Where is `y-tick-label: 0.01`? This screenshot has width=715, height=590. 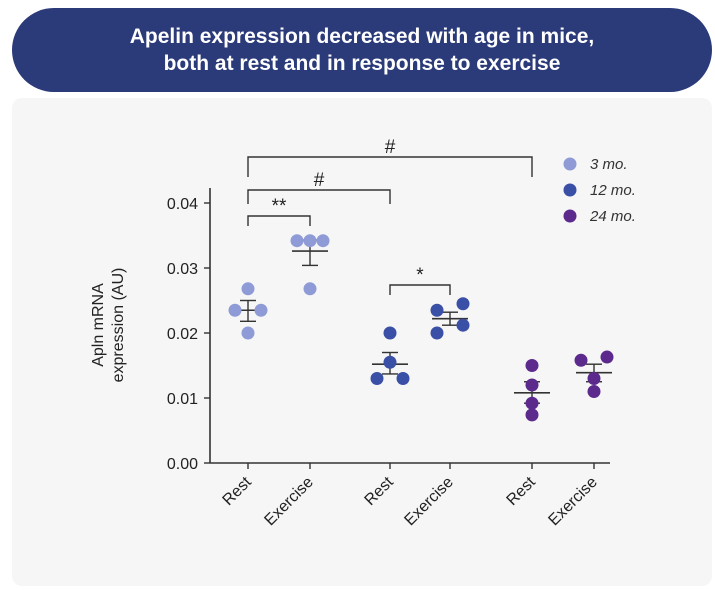 y-tick-label: 0.01 is located at coordinates (182, 399).